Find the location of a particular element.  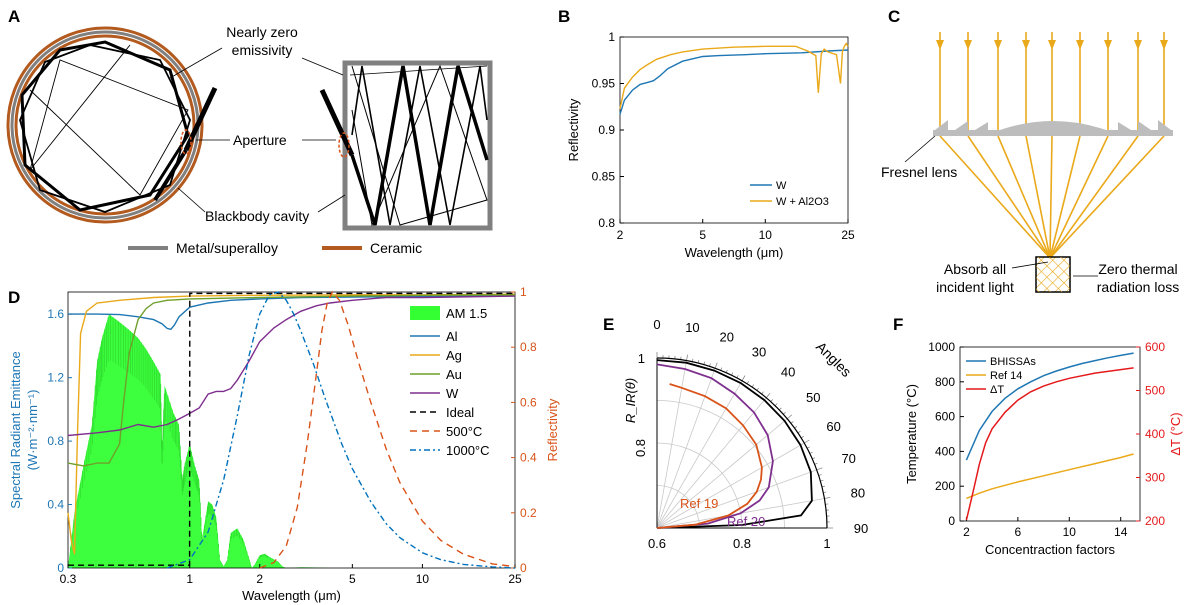

legend-label: Ag is located at coordinates (454, 355).